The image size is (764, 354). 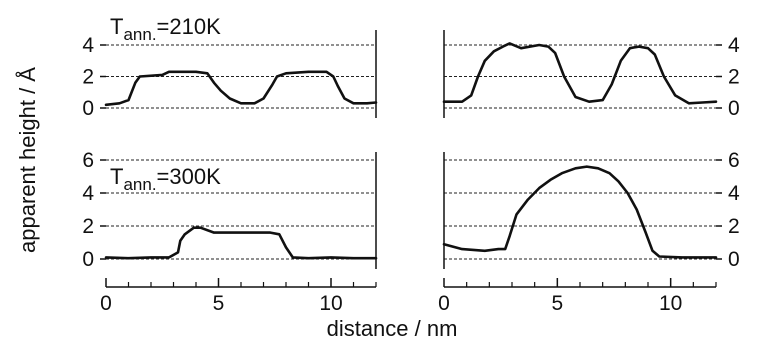 What do you see at coordinates (189, 176) in the screenshot?
I see `panel-label-rest: =300K` at bounding box center [189, 176].